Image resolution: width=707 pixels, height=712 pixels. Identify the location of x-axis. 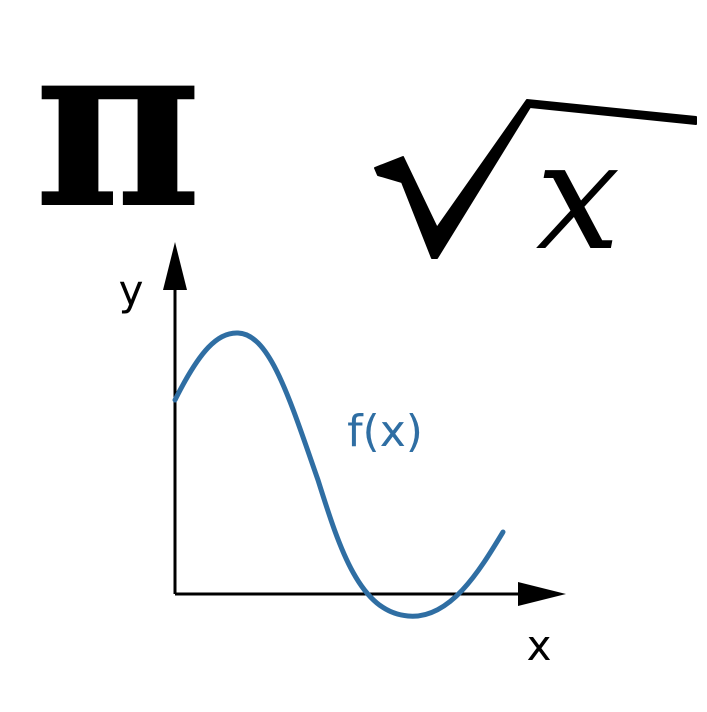
(370, 594).